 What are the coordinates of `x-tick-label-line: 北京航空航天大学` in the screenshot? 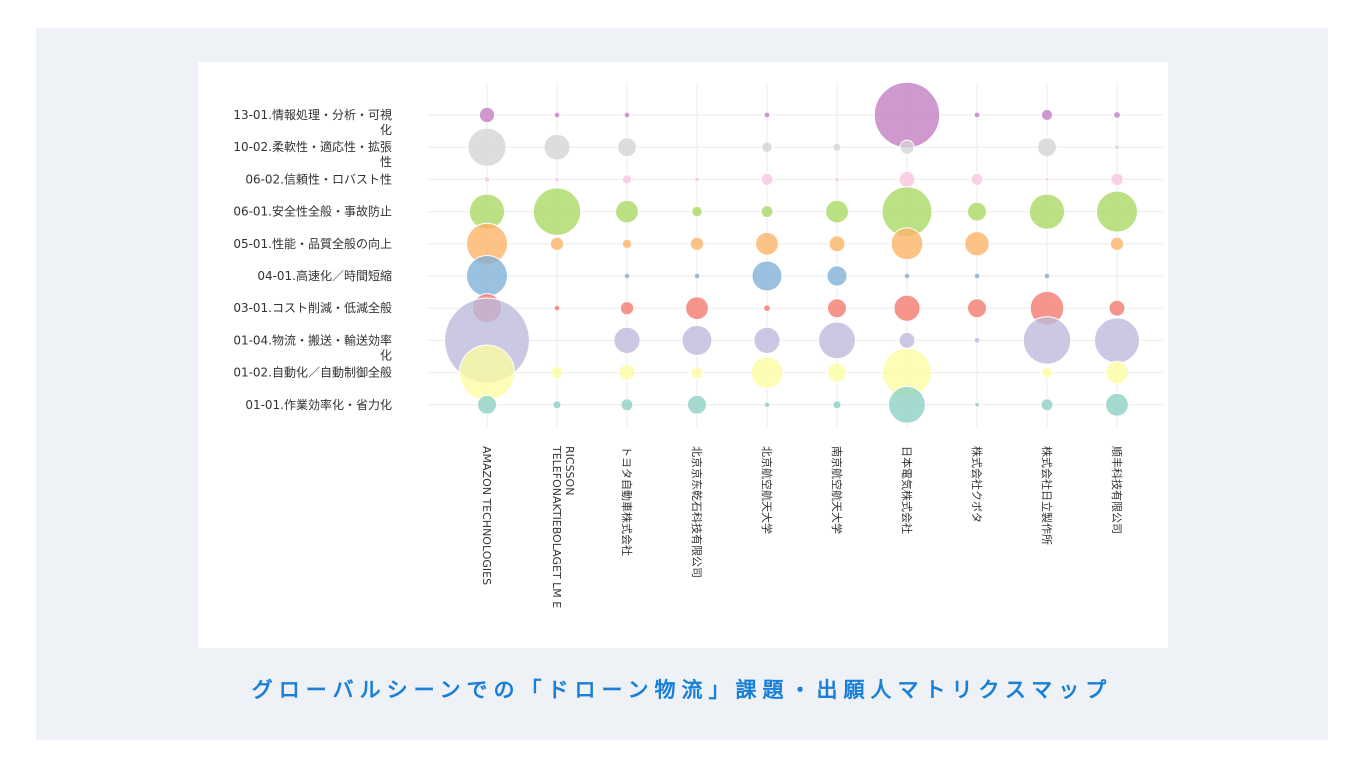 It's located at (767, 490).